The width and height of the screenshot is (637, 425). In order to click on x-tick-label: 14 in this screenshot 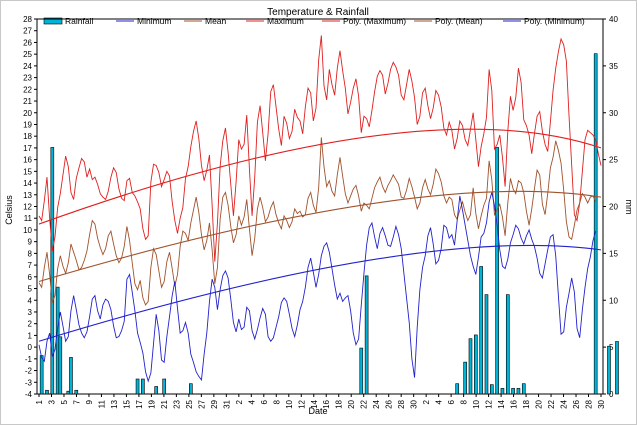, I will do `click(314, 403)`.